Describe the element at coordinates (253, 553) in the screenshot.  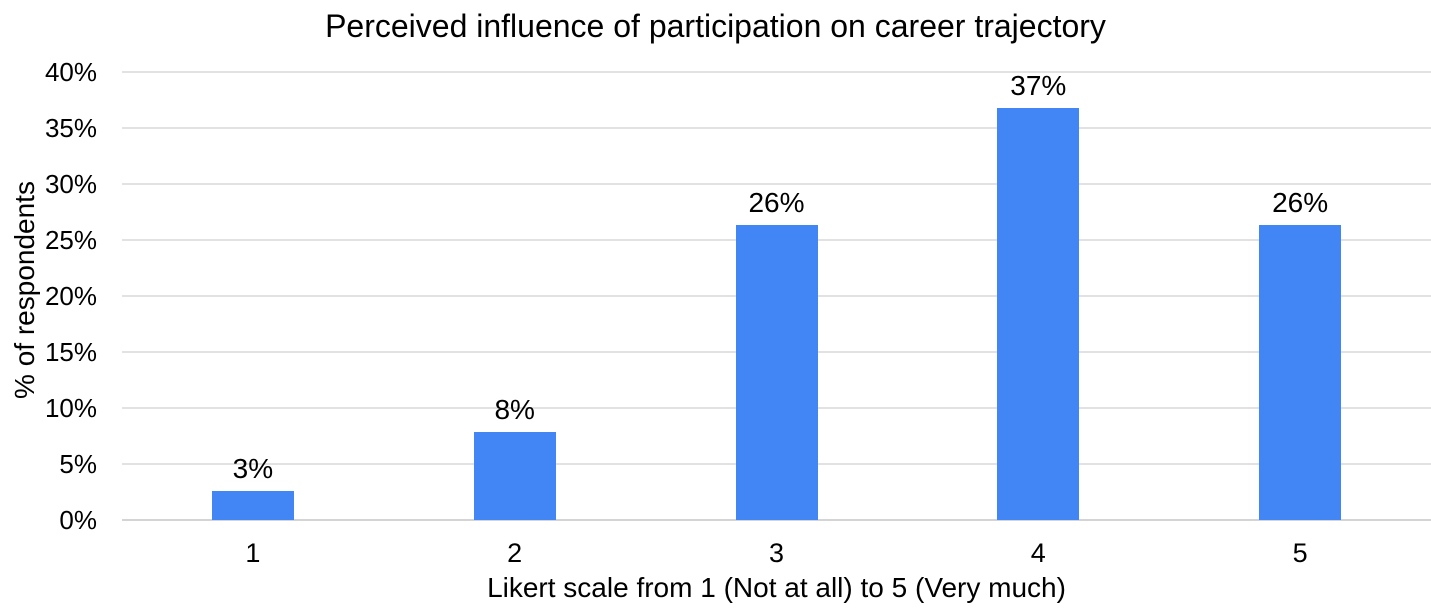
I see `x-category-label: 1` at that location.